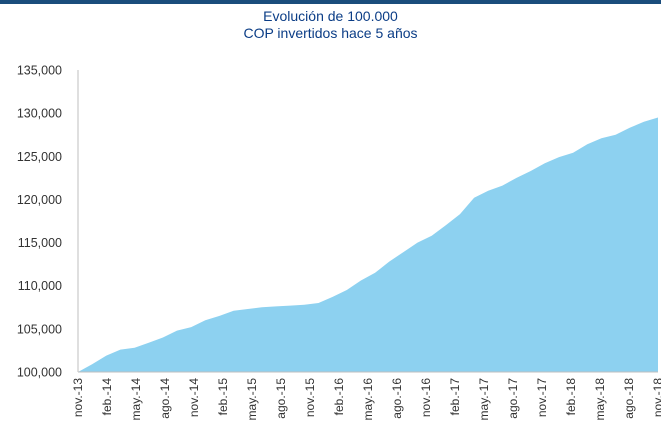 The width and height of the screenshot is (661, 433). Describe the element at coordinates (252, 399) in the screenshot. I see `x-tick-label: may.-15` at that location.